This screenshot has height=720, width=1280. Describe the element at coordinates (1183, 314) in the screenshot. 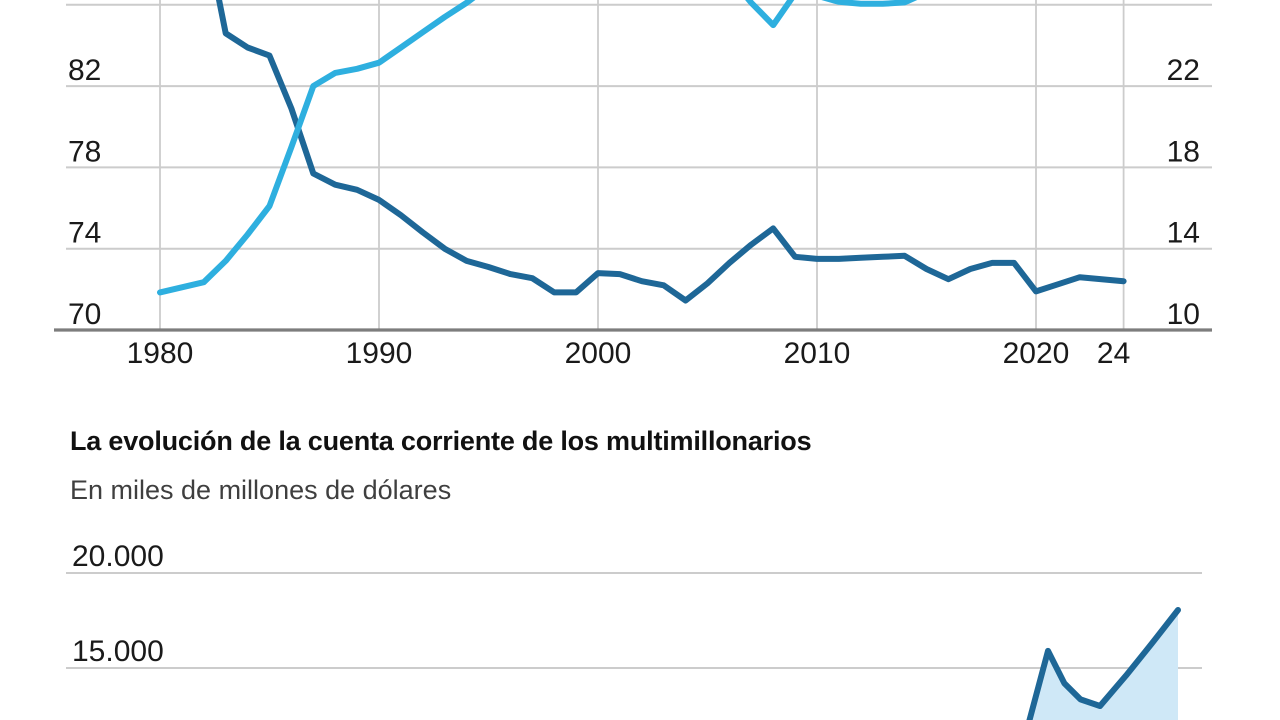

I see `y-tick-label-right: 10` at that location.